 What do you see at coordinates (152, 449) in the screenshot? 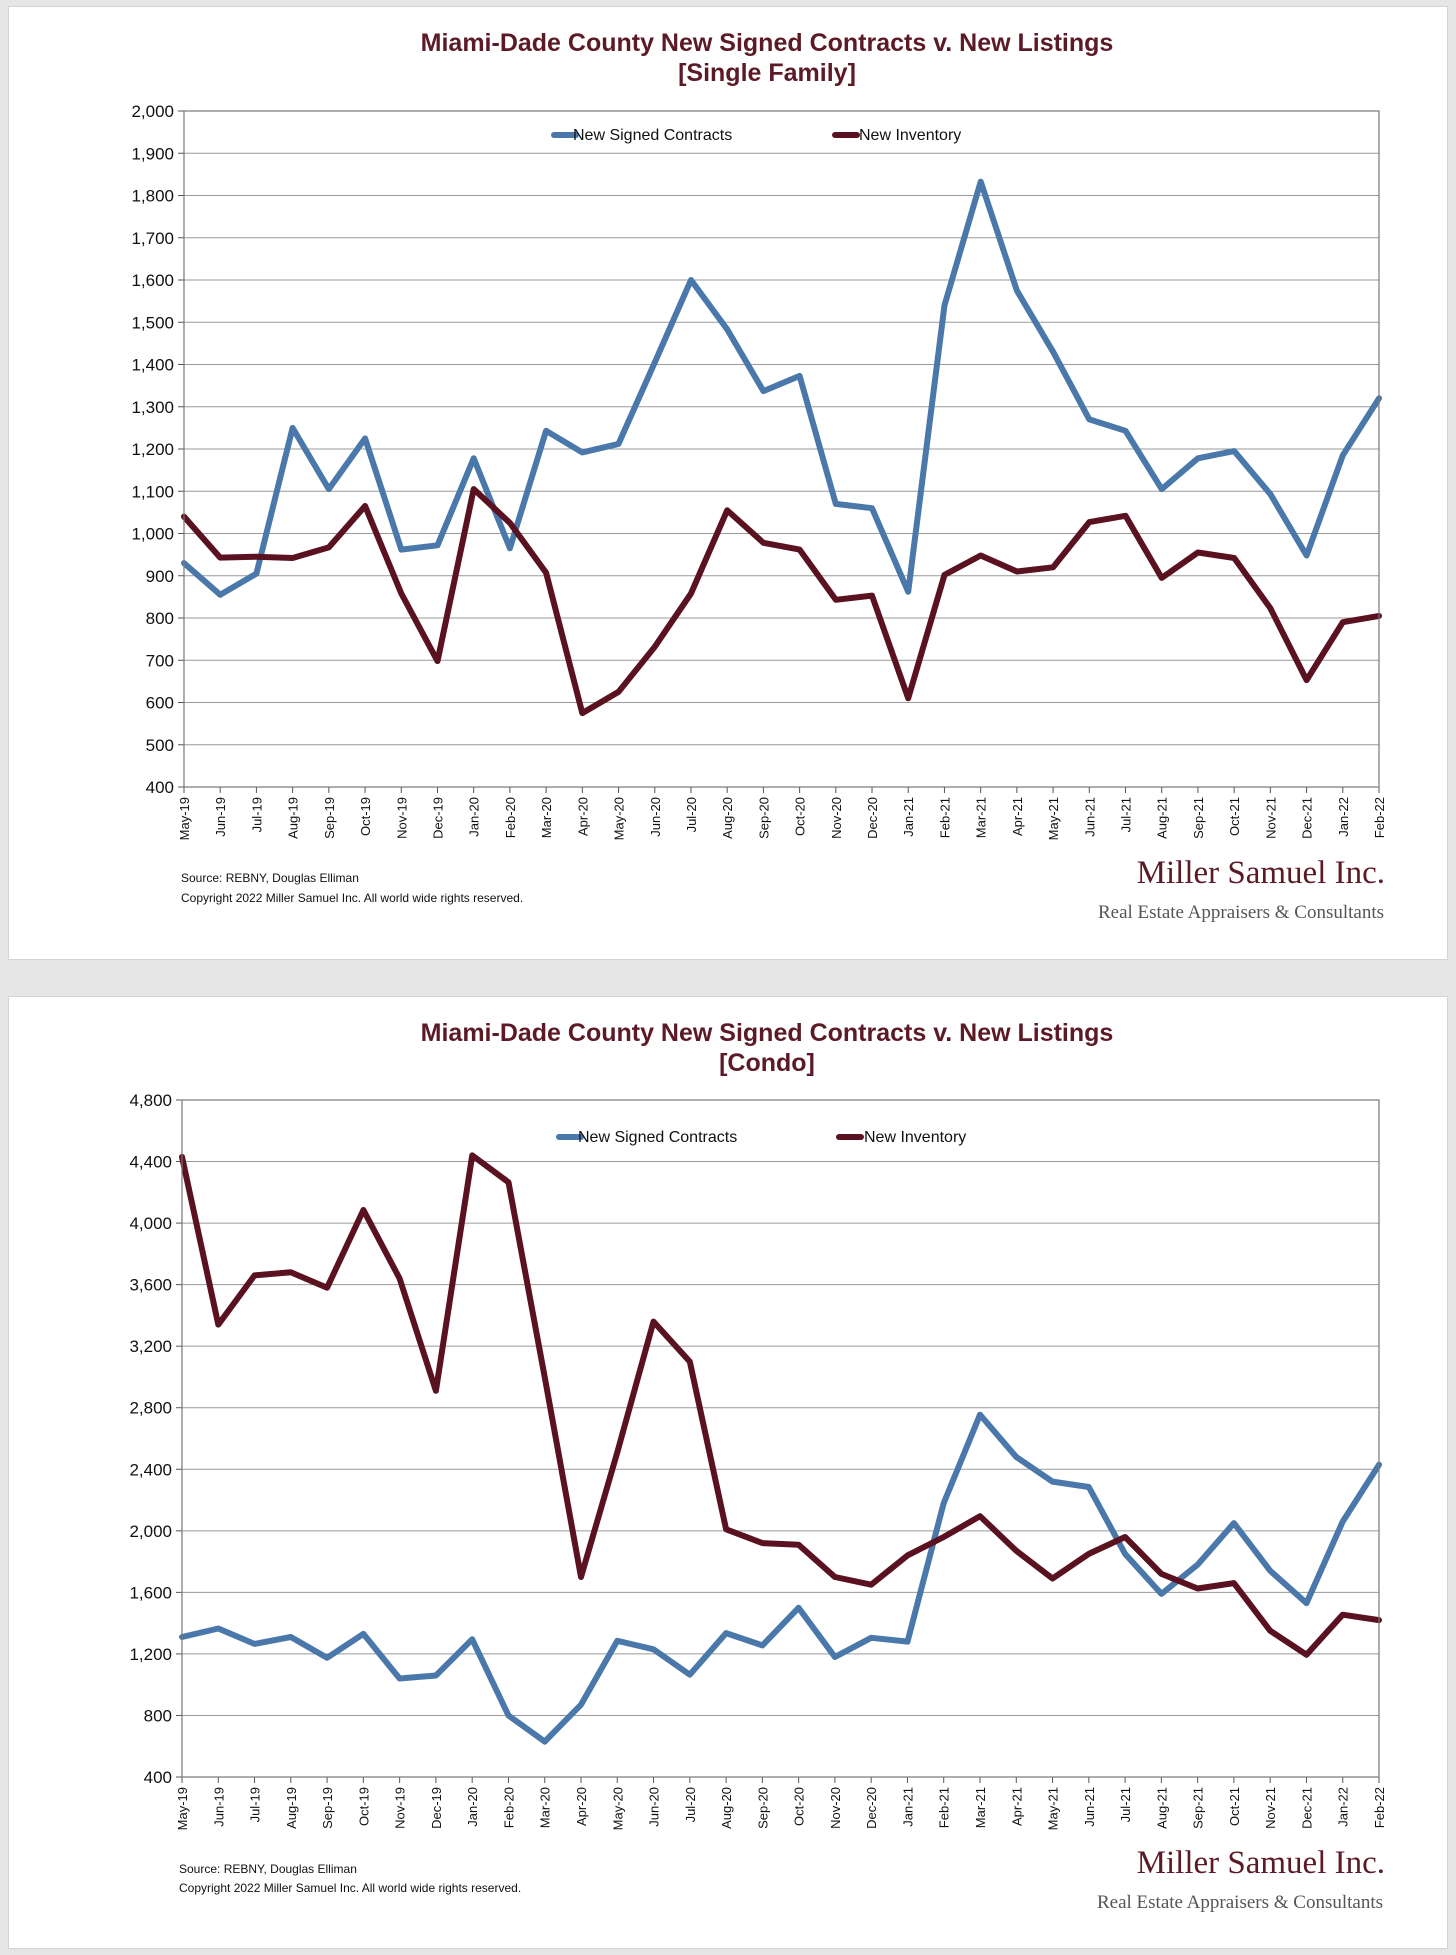
I see `y-tick-label: 1,200` at bounding box center [152, 449].